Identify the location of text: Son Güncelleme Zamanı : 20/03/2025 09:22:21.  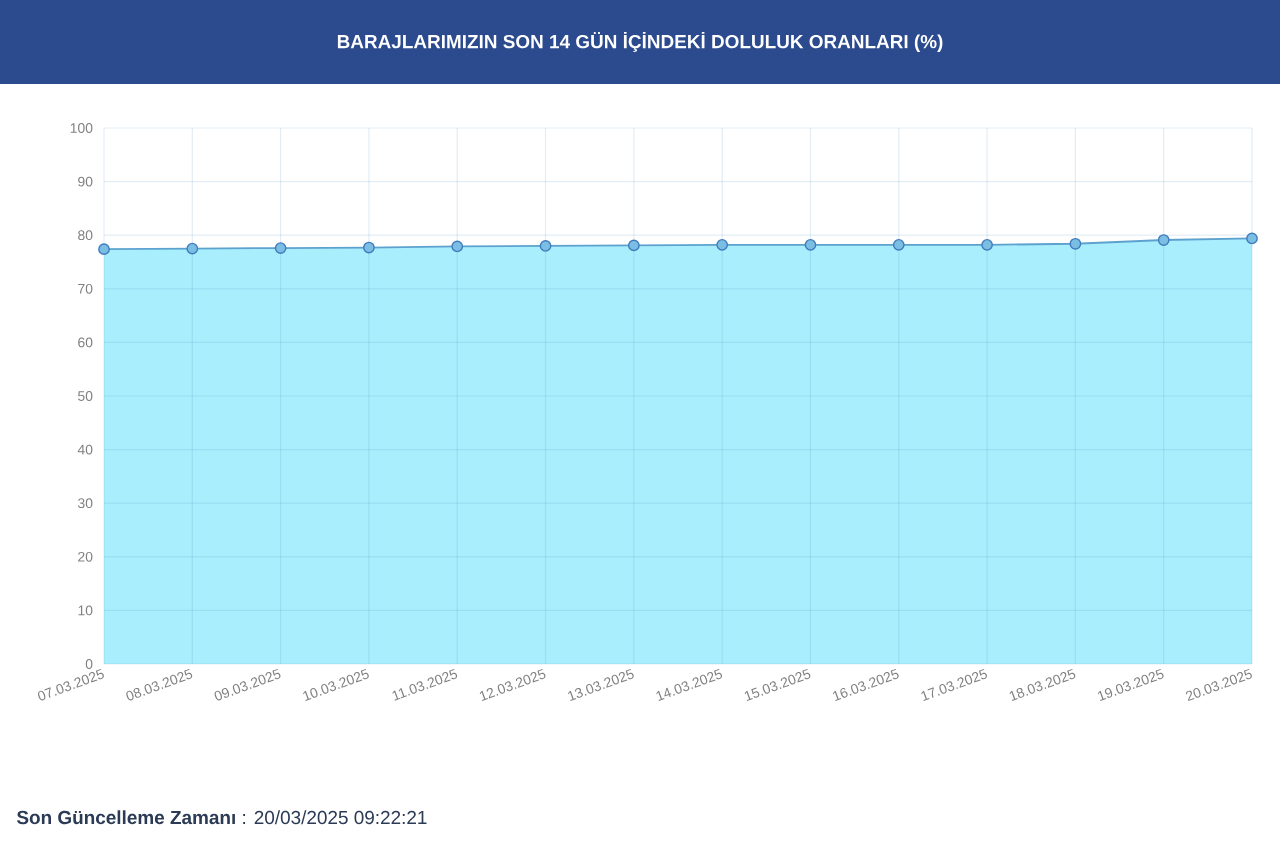
(221, 817).